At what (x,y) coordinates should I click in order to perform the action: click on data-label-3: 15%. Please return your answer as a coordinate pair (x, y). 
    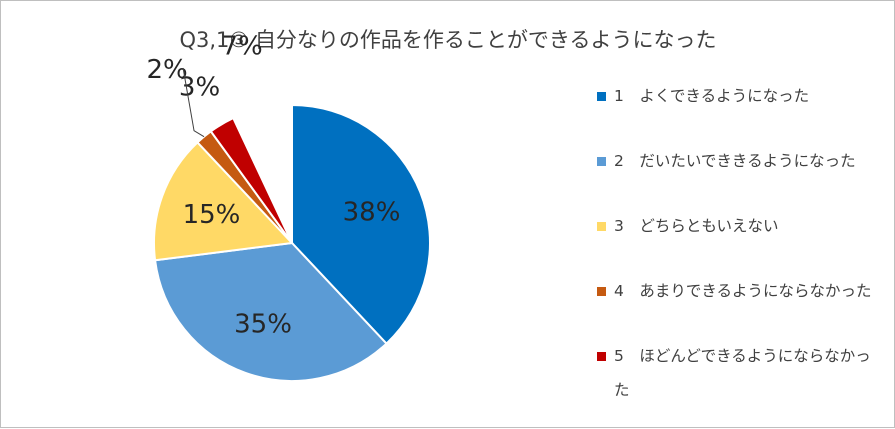
    Looking at the image, I should click on (212, 215).